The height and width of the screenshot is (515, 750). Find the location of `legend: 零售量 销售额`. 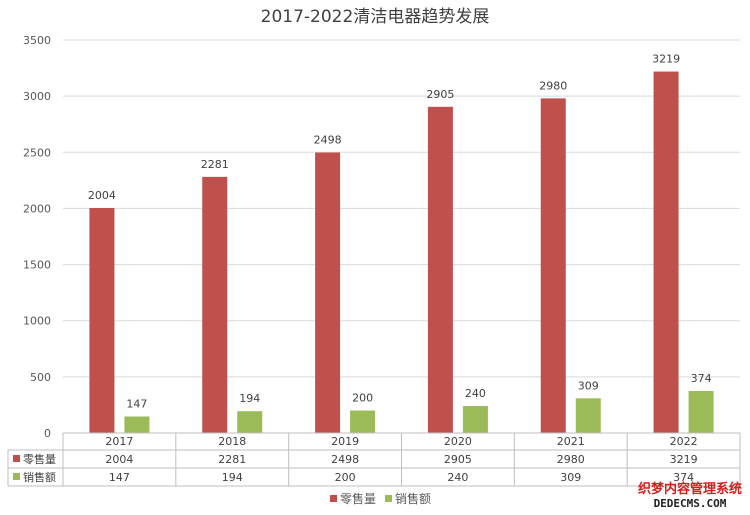

legend: 零售量 销售额 is located at coordinates (380, 498).